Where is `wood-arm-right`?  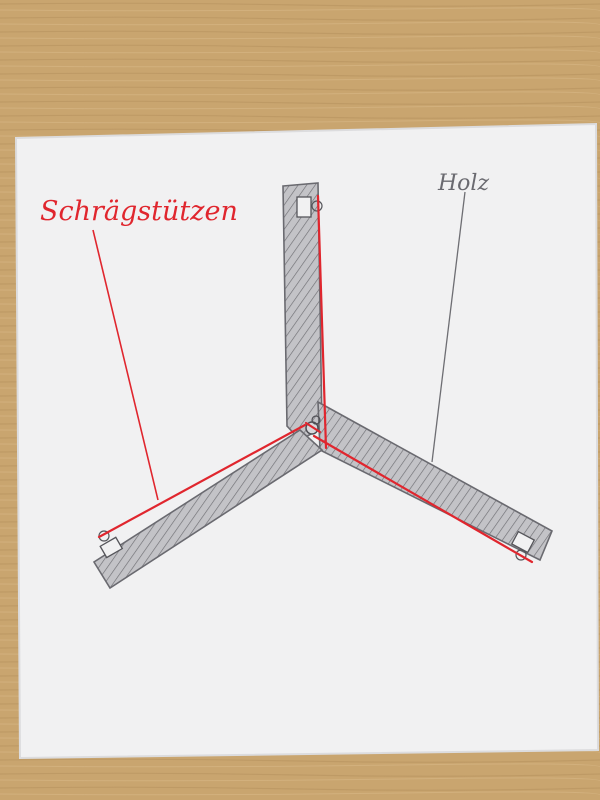 wood-arm-right is located at coordinates (435, 481).